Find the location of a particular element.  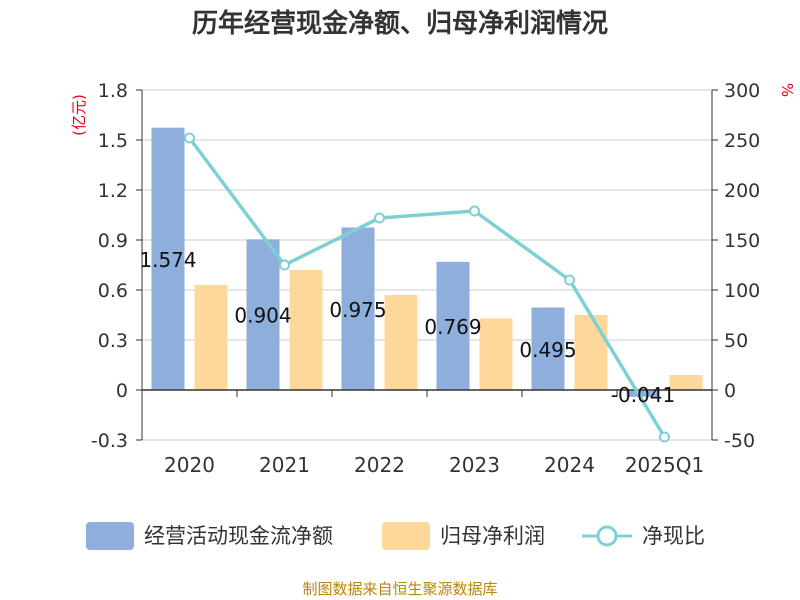

data-label-cashflow: -0.041 is located at coordinates (643, 395).